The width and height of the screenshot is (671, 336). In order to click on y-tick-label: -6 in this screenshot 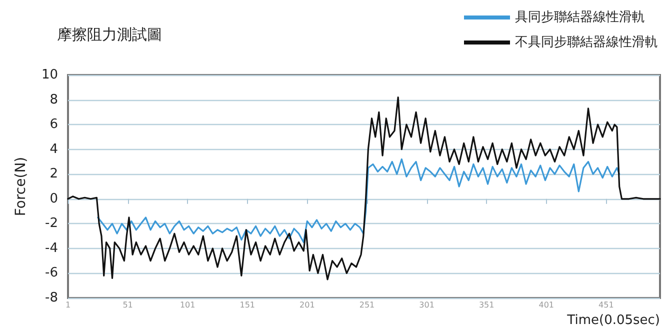, I will do `click(51, 273)`.